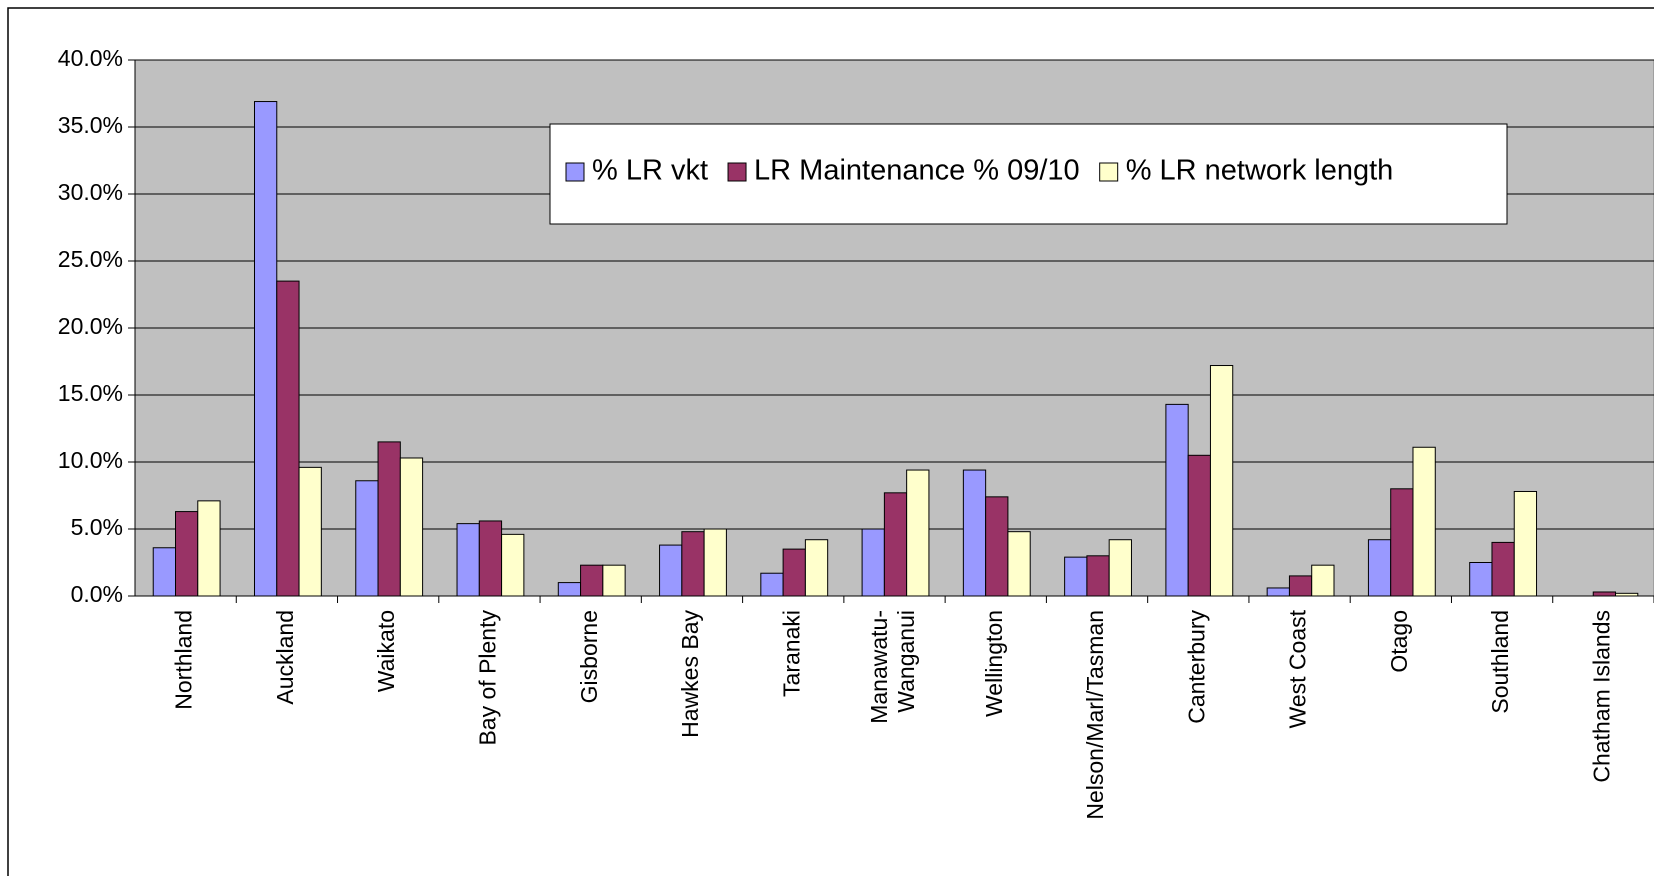  What do you see at coordinates (184, 660) in the screenshot?
I see `x-tick-label: Northland` at bounding box center [184, 660].